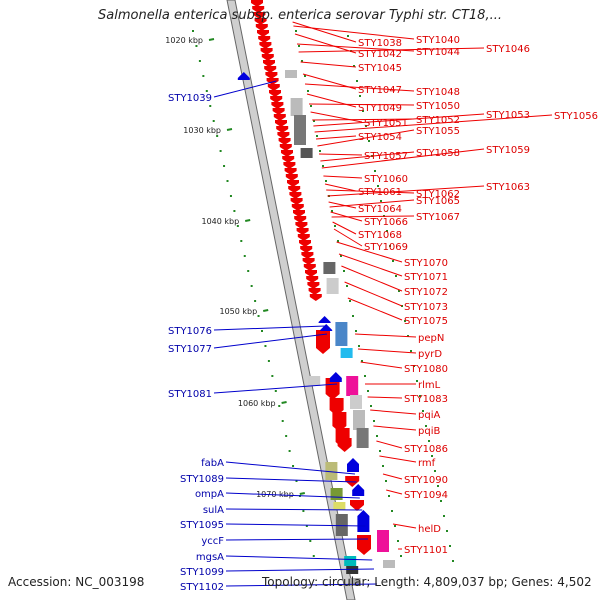 Image resolution: width=600 pixels, height=600 pixels. Describe the element at coordinates (429, 431) in the screenshot. I see `gene-label-pqib: pqiB` at that location.